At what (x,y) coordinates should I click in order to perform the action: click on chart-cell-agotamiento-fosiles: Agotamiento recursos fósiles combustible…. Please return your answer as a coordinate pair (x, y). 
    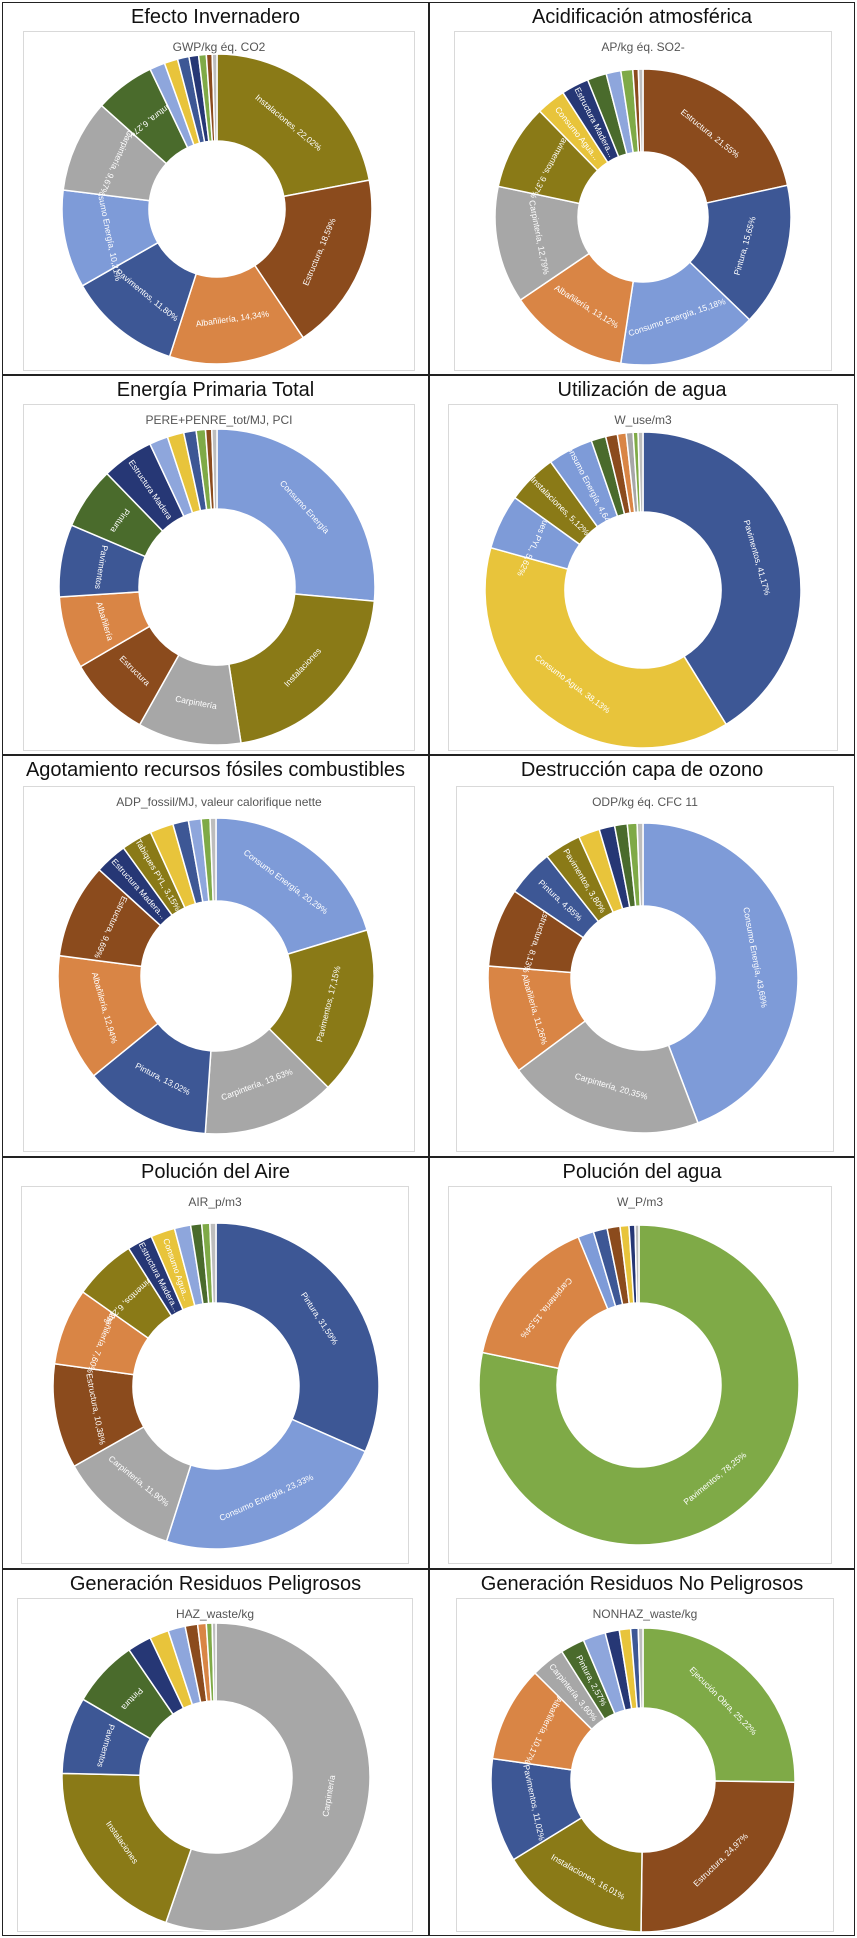
    Looking at the image, I should click on (215, 956).